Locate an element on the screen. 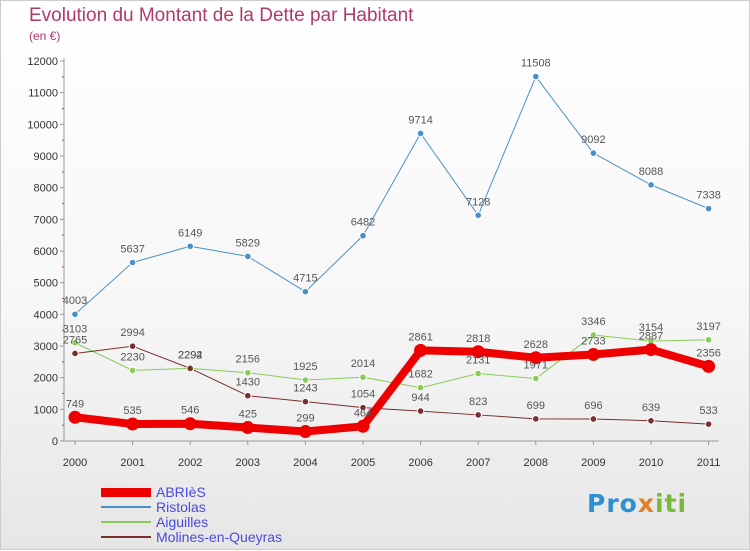  data-label: 533 is located at coordinates (708, 411).